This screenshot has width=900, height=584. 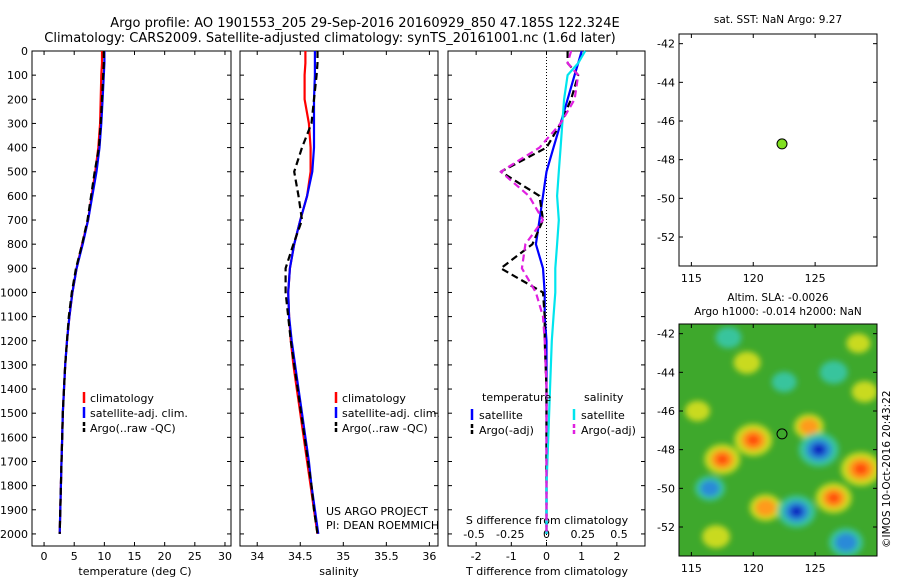 What do you see at coordinates (17, 99) in the screenshot?
I see `depth-tick-label: 200` at bounding box center [17, 99].